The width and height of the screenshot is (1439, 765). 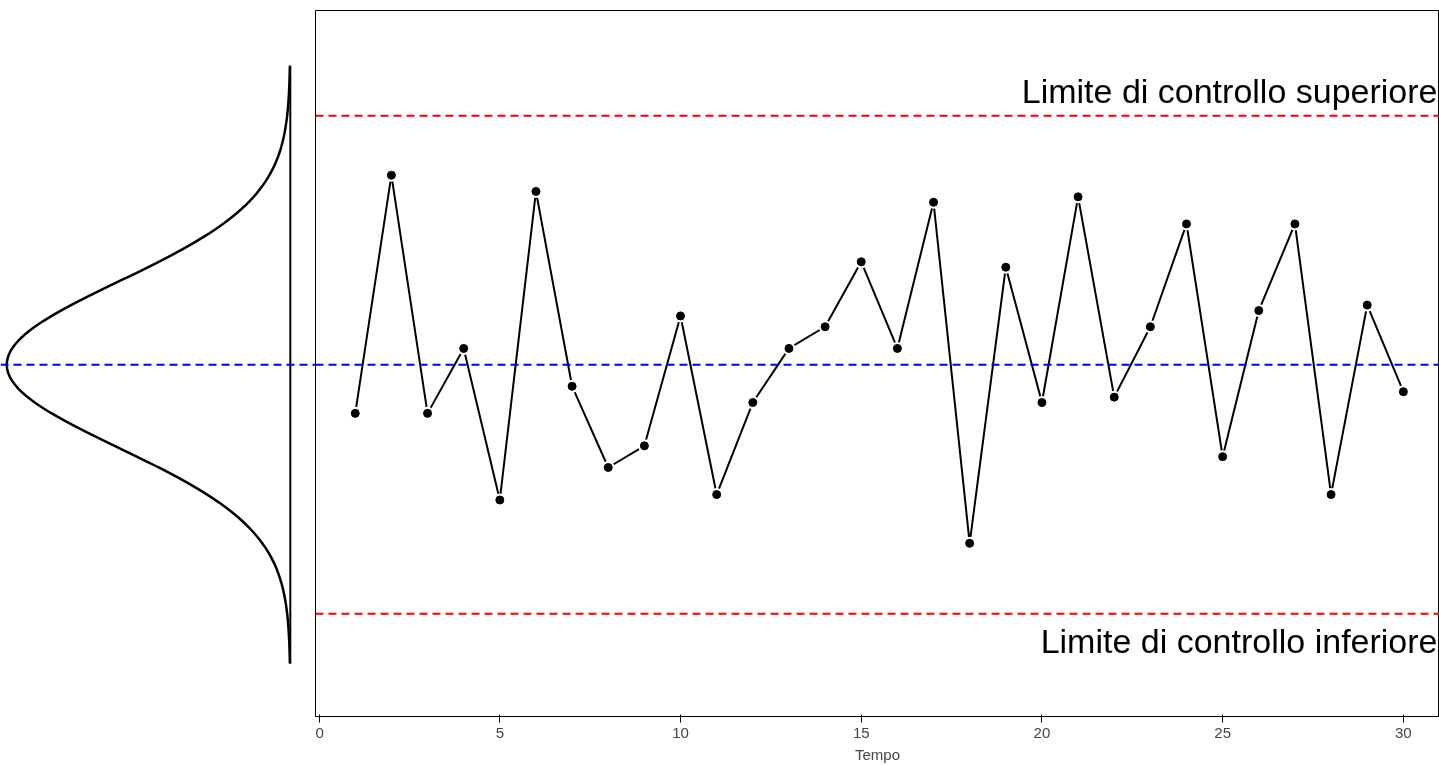 What do you see at coordinates (1042, 732) in the screenshot?
I see `x-tick-label: 20` at bounding box center [1042, 732].